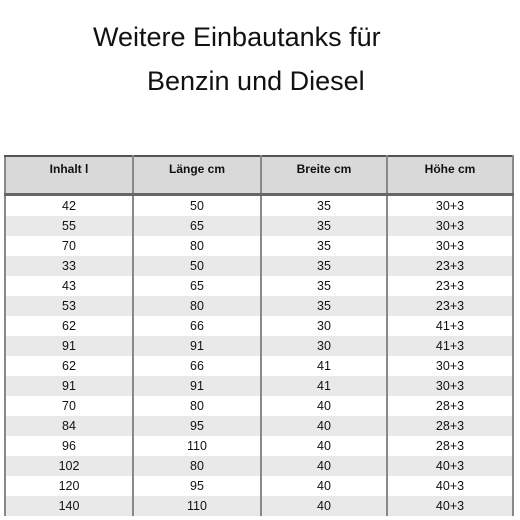 The width and height of the screenshot is (520, 520). I want to click on table-cell-inhalt: 33, so click(69, 265).